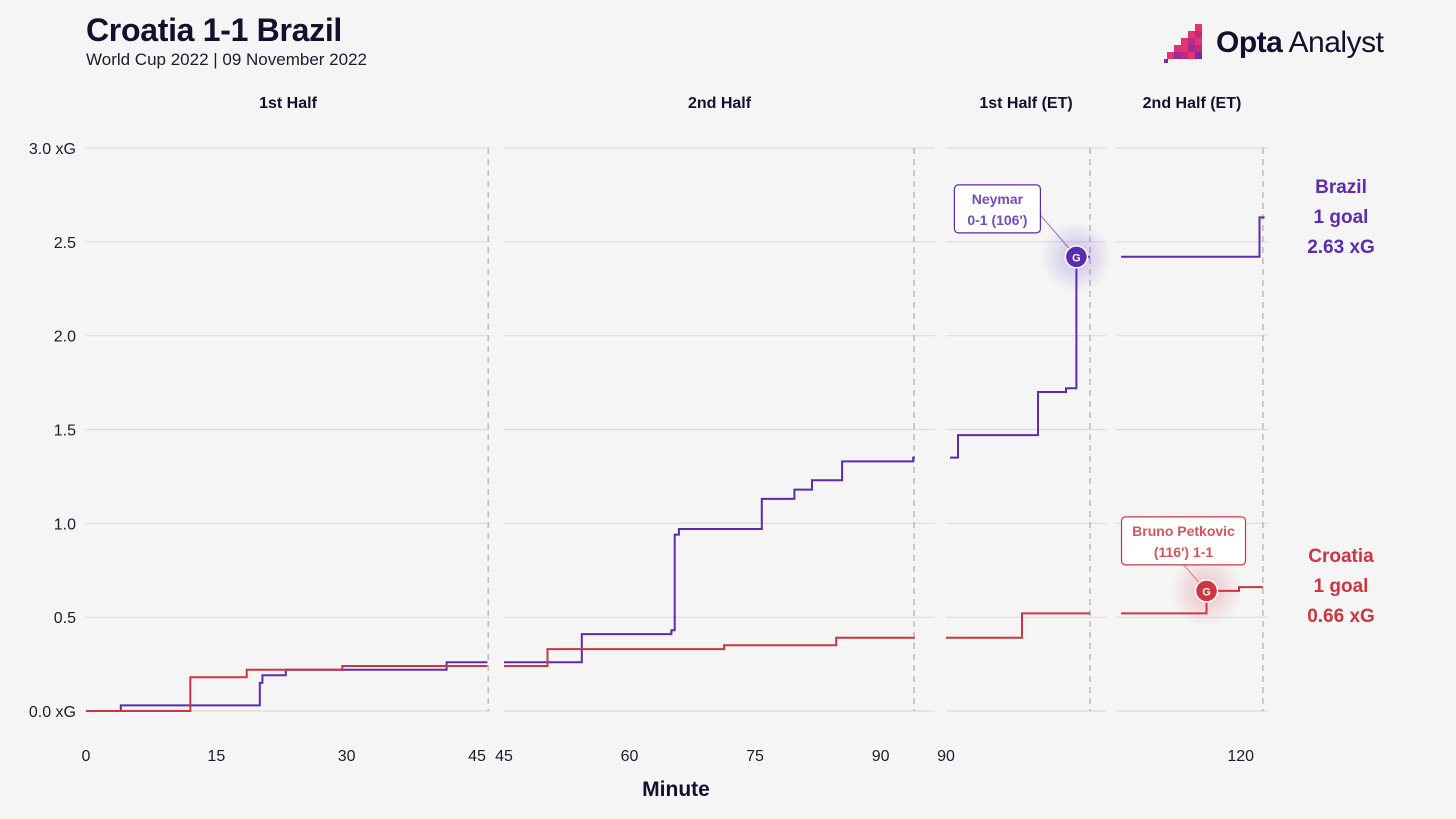  I want to click on x-tick-label-3-0: 120, so click(1240, 756).